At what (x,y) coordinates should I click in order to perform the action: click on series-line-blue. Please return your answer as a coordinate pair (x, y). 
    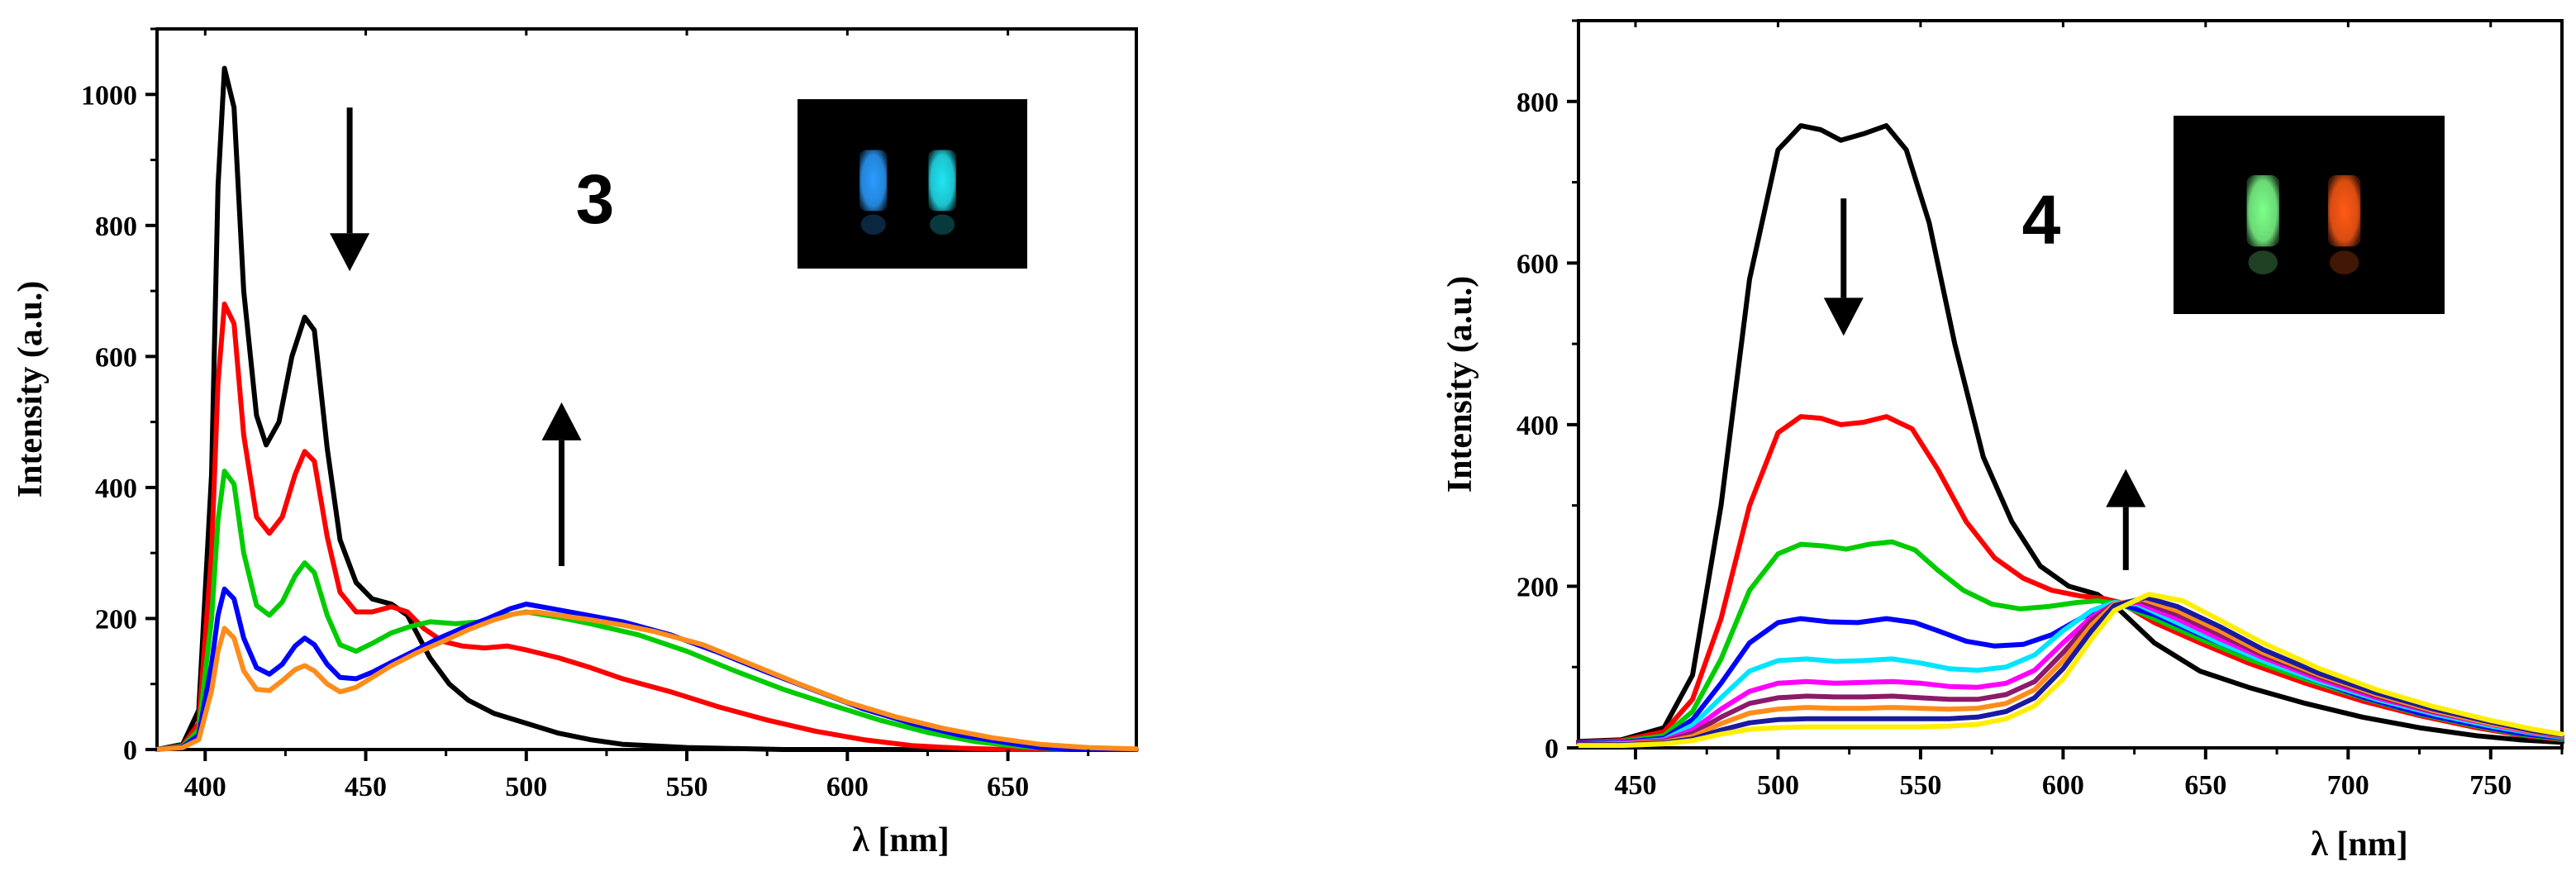
    Looking at the image, I should click on (647, 669).